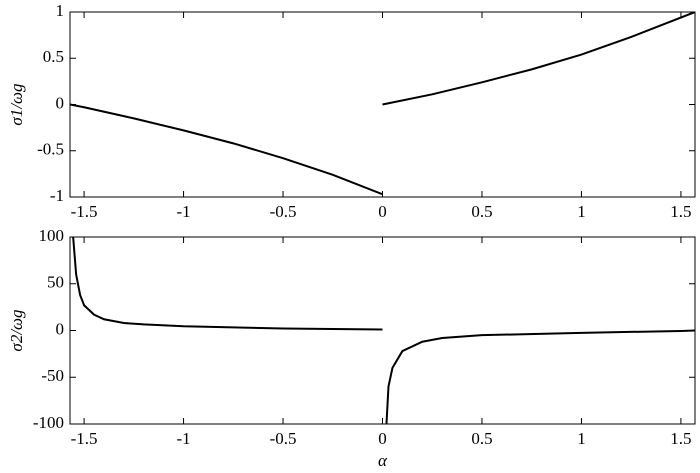 This screenshot has height=473, width=700. What do you see at coordinates (16, 330) in the screenshot?
I see `y-axis-label: σ2/ωg` at bounding box center [16, 330].